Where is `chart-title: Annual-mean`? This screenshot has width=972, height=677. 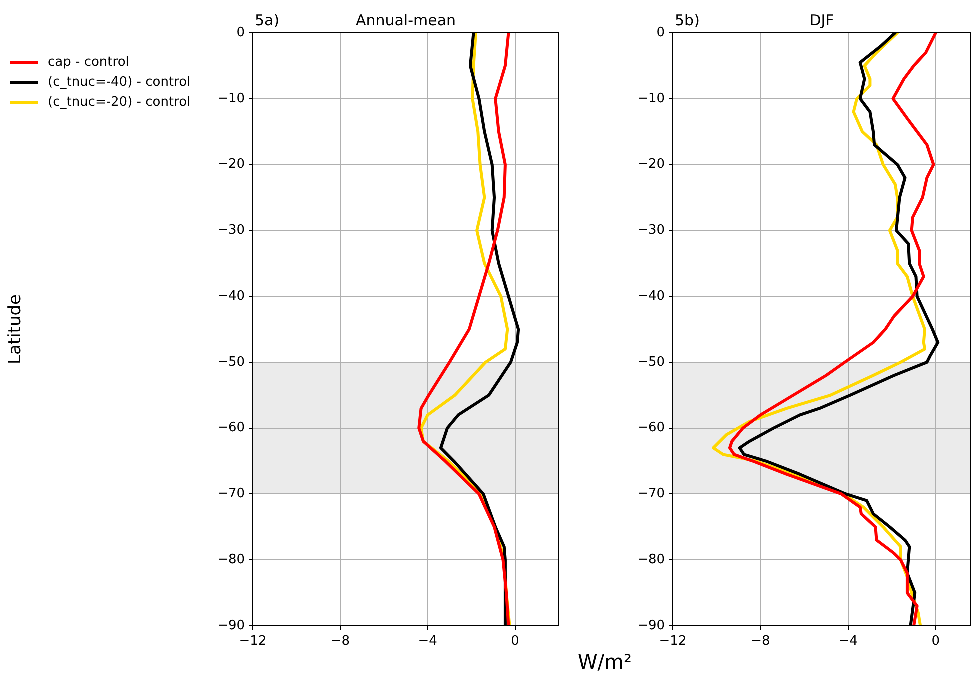
chart-title: Annual-mean is located at coordinates (406, 20).